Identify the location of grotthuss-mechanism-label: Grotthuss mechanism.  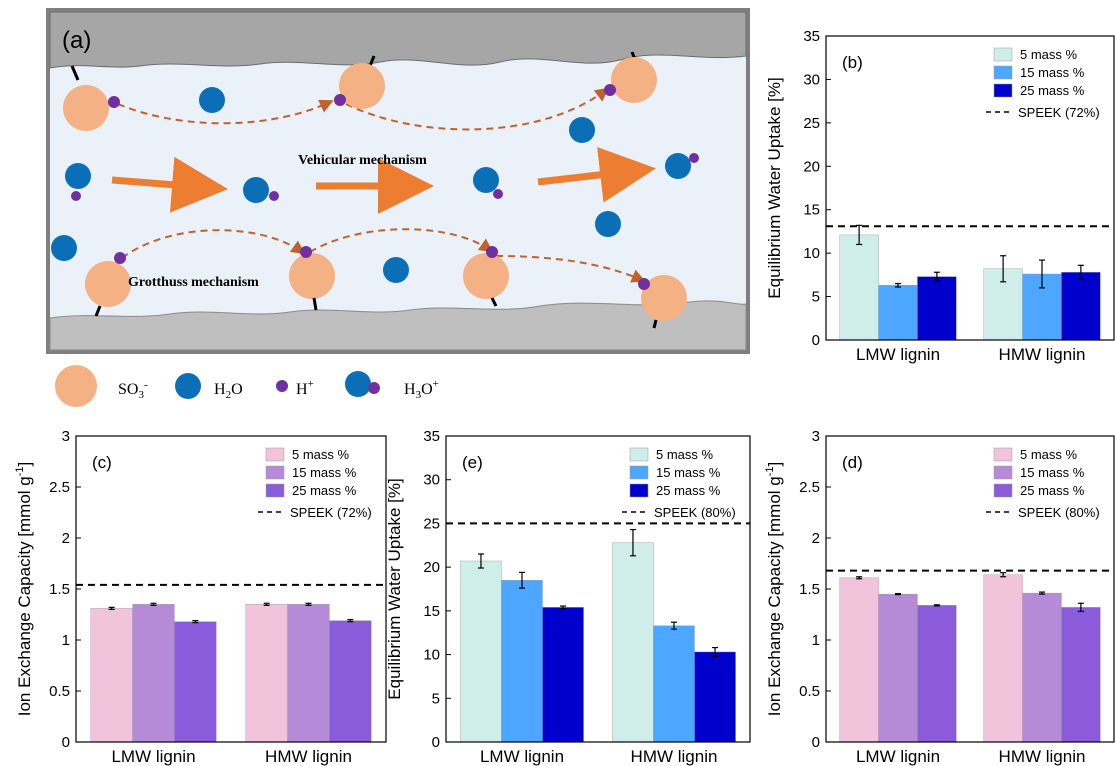
(193, 282).